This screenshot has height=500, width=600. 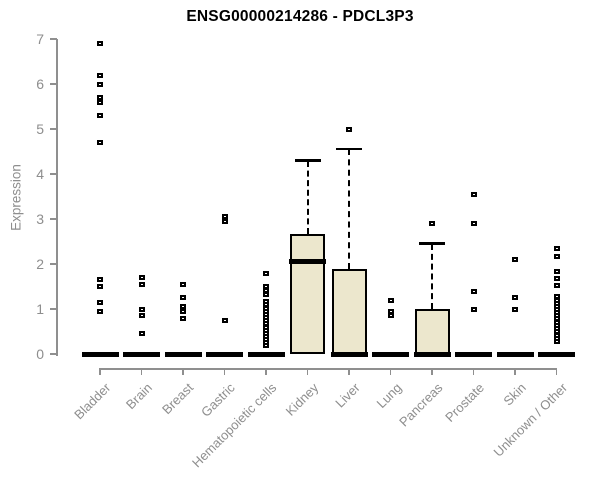 What do you see at coordinates (530, 420) in the screenshot?
I see `x-tick-label: Unknown / Other` at bounding box center [530, 420].